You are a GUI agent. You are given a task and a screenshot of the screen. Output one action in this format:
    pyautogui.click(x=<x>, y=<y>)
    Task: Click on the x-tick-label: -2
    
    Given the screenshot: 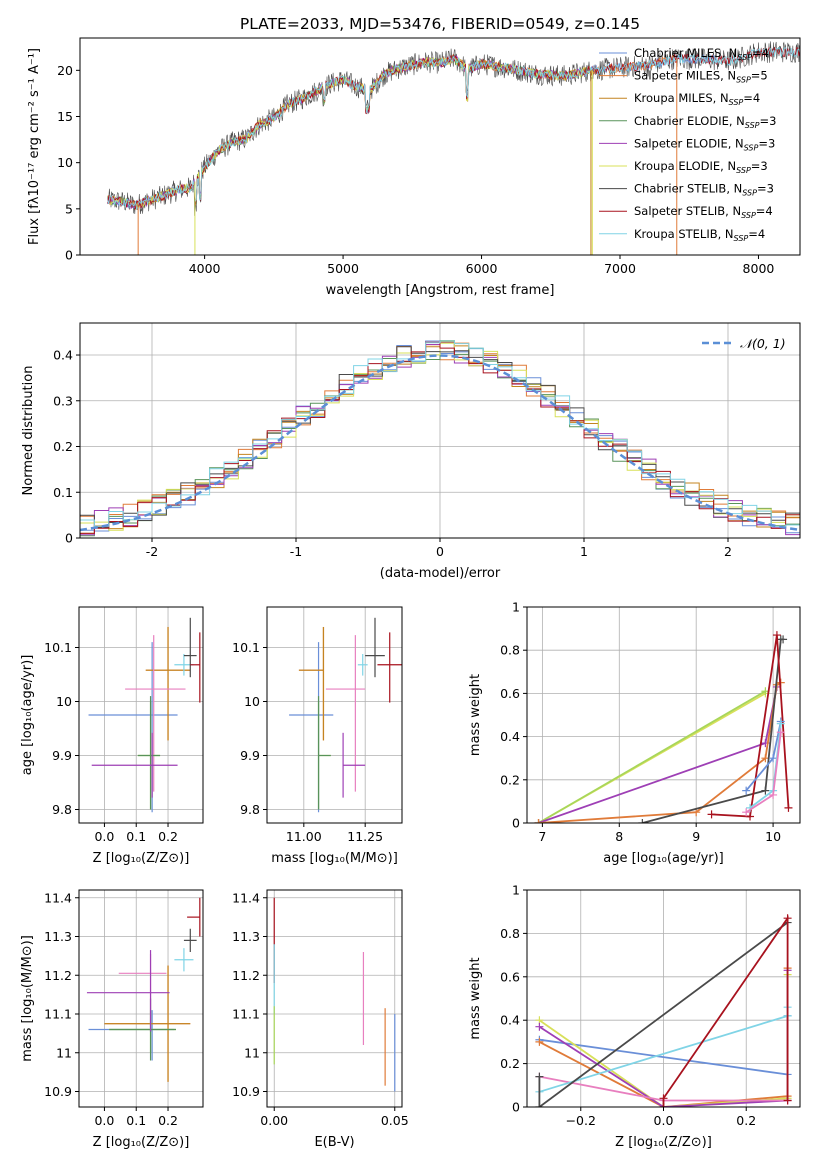 What is the action you would take?
    pyautogui.click(x=152, y=551)
    